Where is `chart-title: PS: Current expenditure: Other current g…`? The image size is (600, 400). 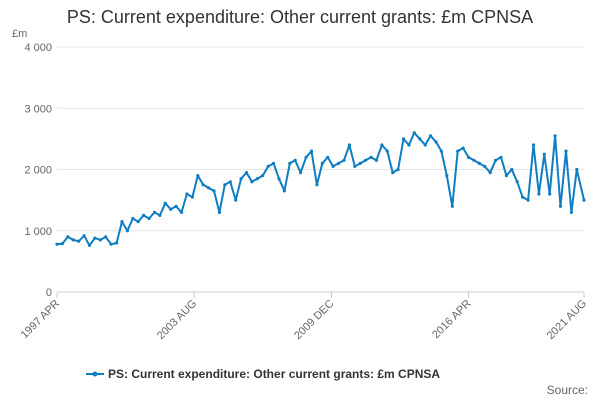
chart-title: PS: Current expenditure: Other current g… is located at coordinates (300, 17).